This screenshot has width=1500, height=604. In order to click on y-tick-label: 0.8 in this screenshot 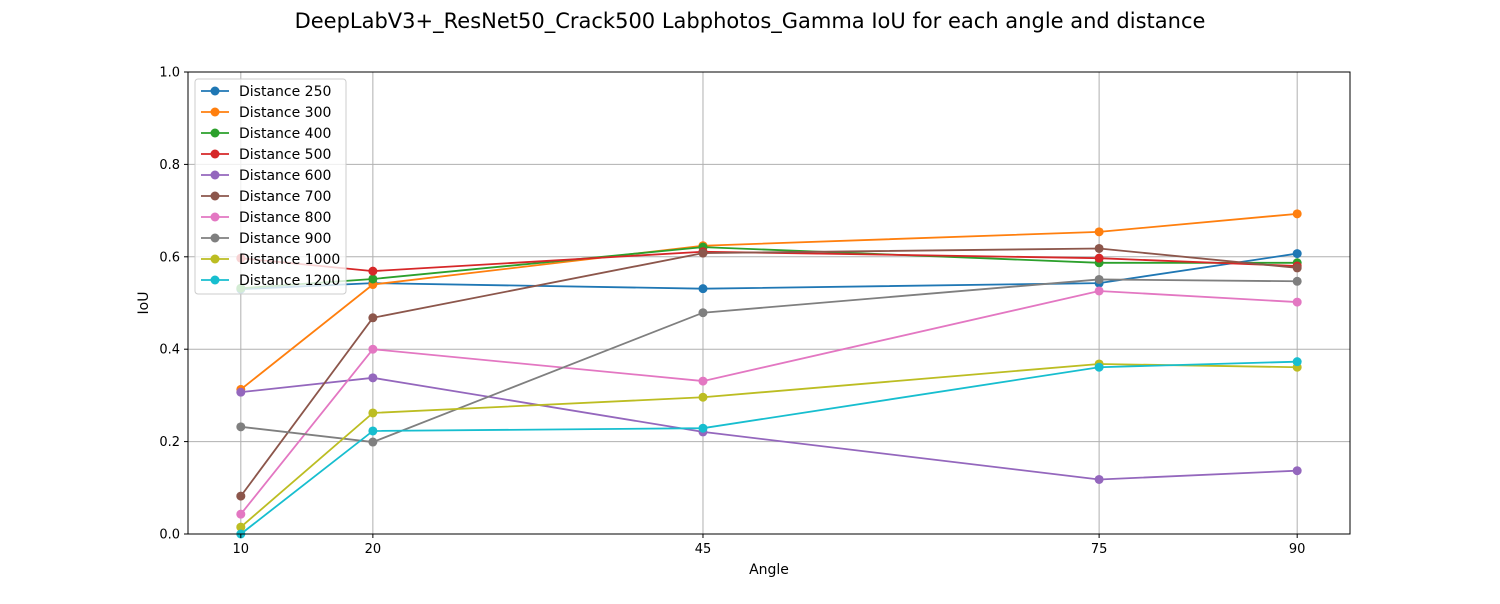, I will do `click(169, 165)`.